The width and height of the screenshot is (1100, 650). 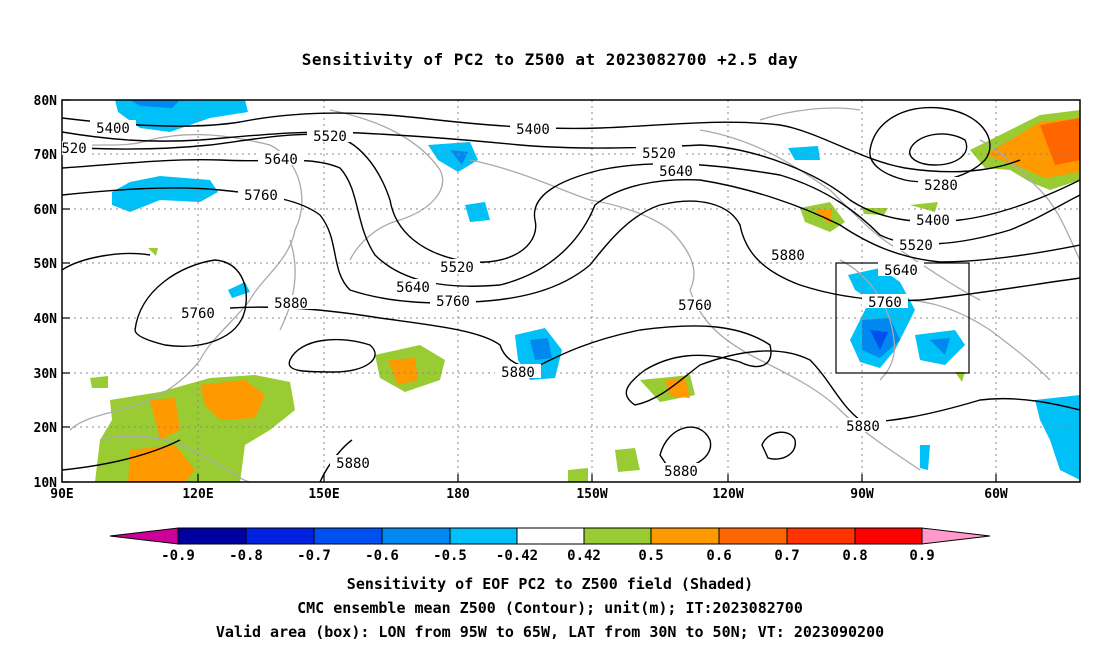 What do you see at coordinates (314, 556) in the screenshot?
I see `colorbar-label: -0.7` at bounding box center [314, 556].